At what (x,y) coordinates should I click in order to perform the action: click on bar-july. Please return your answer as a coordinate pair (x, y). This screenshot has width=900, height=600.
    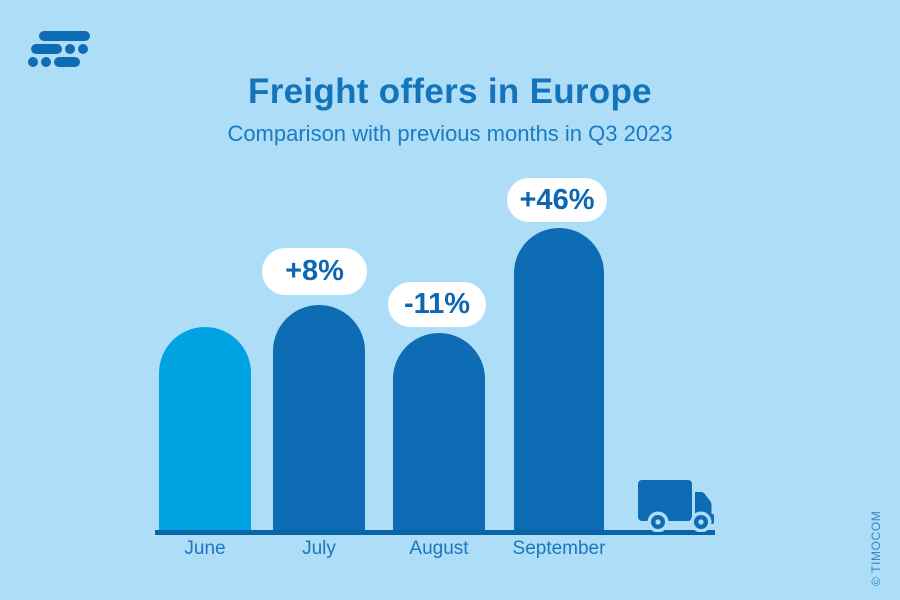
    Looking at the image, I should click on (319, 419).